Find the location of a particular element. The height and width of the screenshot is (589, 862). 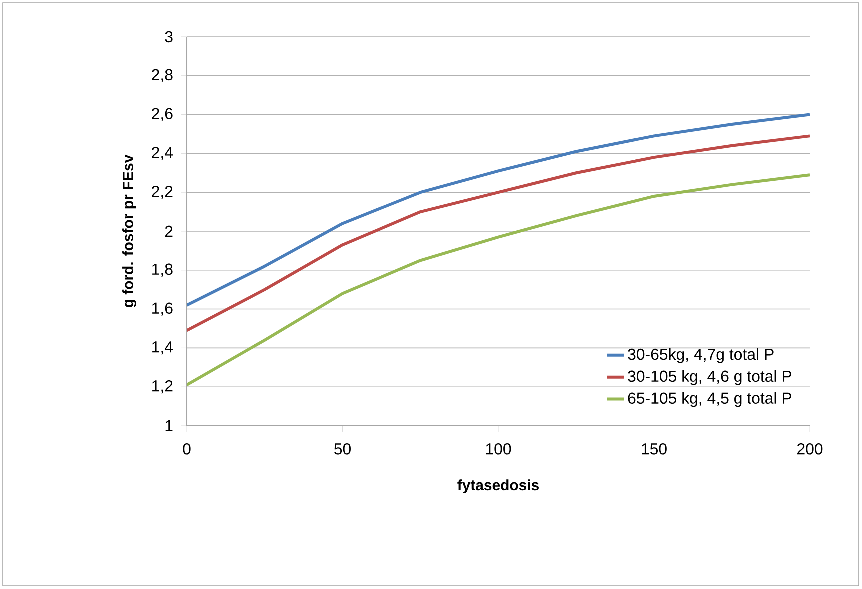

y-tick-label: 1,6 is located at coordinates (162, 309).